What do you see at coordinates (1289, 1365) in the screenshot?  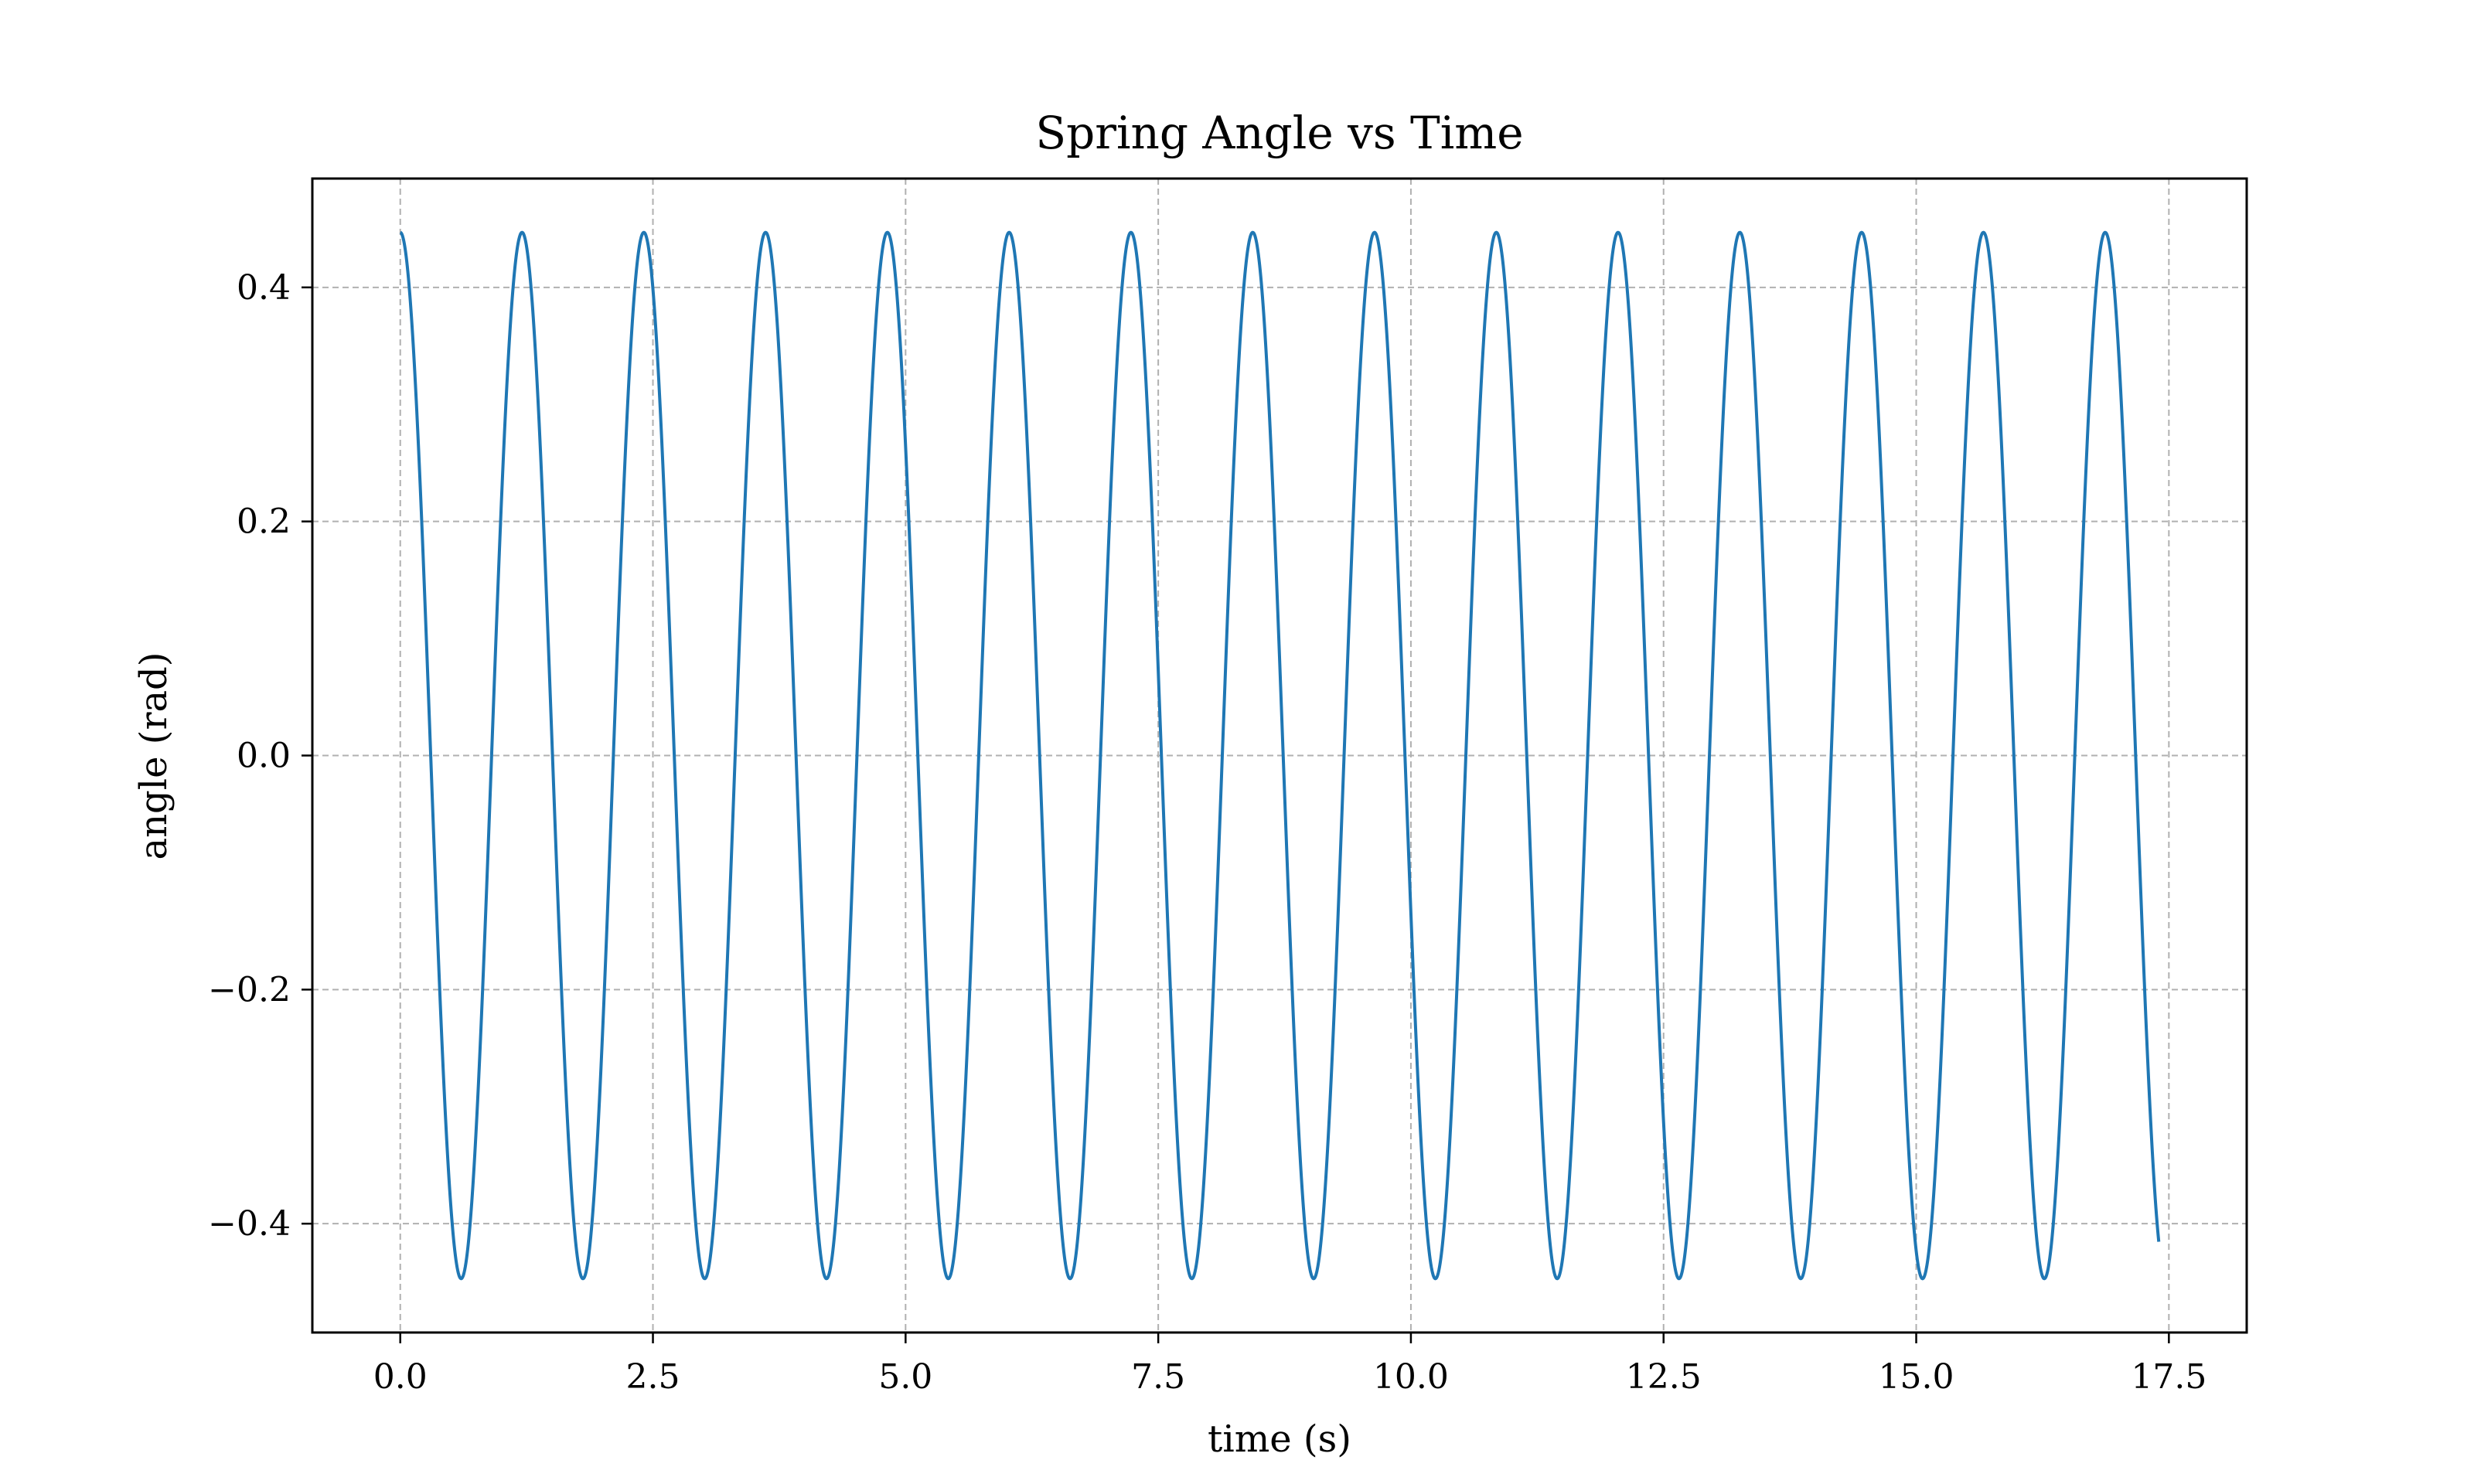 I see `x-axis: 0.0 2.5 5.0 7.5 10.0 12.5 15.0 17.5` at bounding box center [1289, 1365].